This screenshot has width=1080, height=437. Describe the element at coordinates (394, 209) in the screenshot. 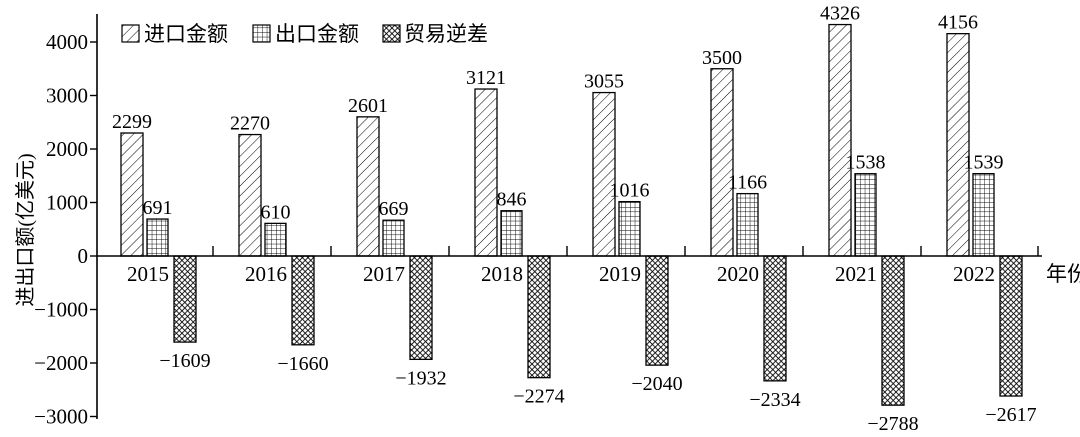

I see `bar-value-label: 669` at that location.